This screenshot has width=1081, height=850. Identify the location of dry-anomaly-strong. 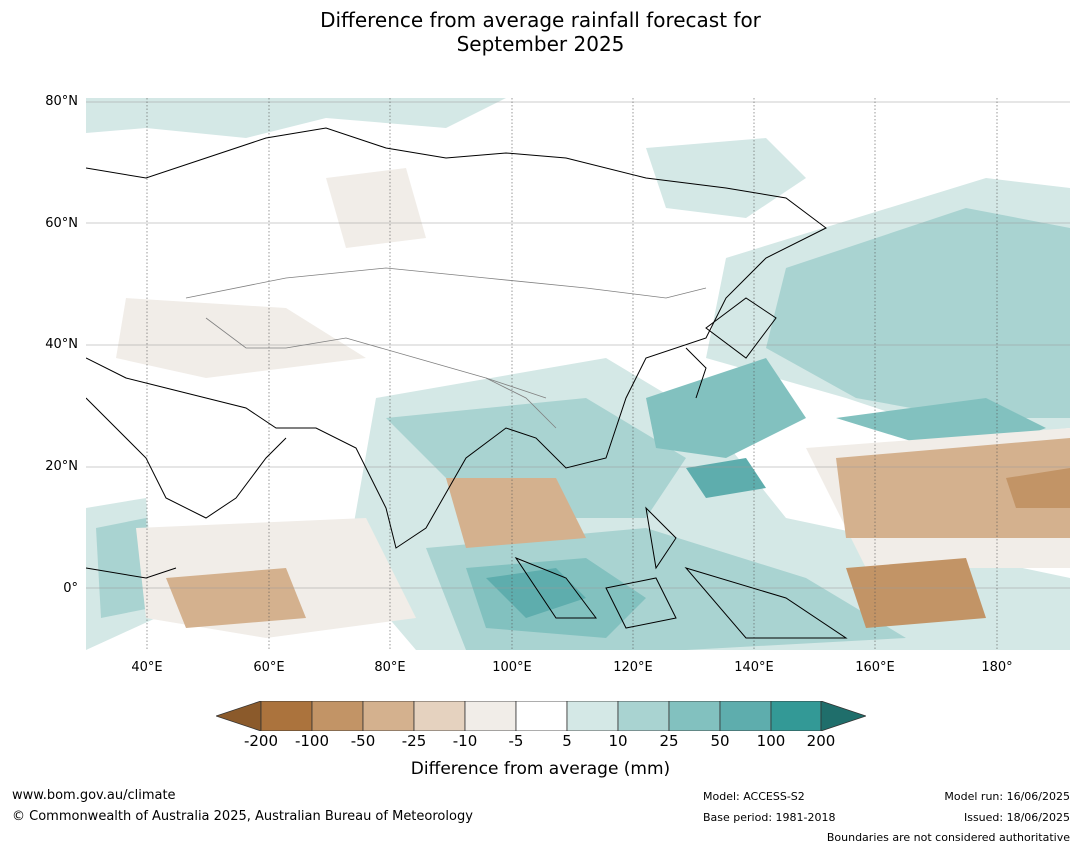
(958, 548).